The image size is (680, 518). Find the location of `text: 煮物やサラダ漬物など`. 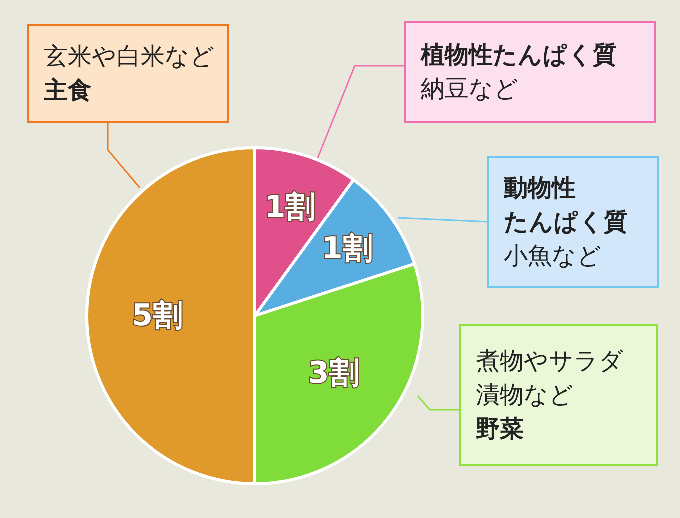

text: 煮物やサラダ漬物など is located at coordinates (550, 378).